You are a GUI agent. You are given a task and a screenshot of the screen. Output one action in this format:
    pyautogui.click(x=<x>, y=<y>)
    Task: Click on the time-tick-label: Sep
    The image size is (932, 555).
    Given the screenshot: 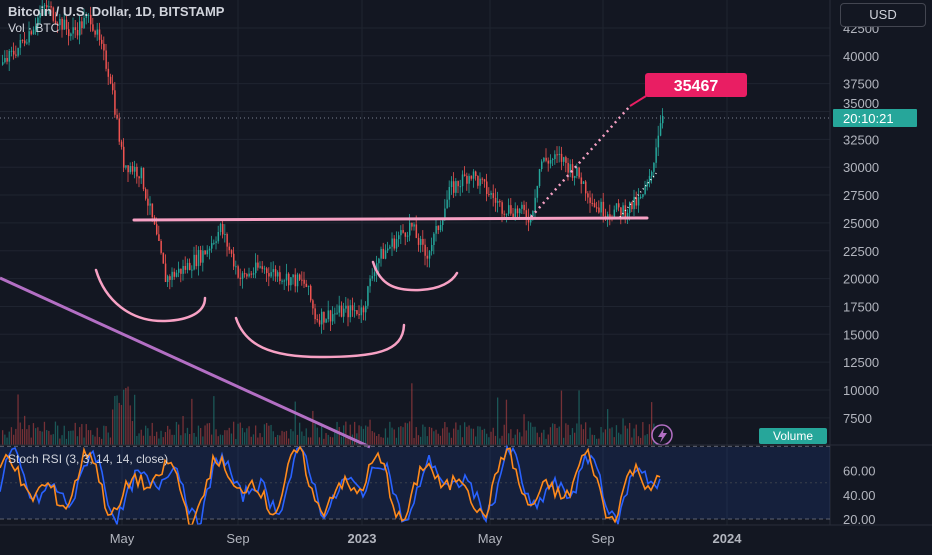 What is the action you would take?
    pyautogui.click(x=237, y=538)
    